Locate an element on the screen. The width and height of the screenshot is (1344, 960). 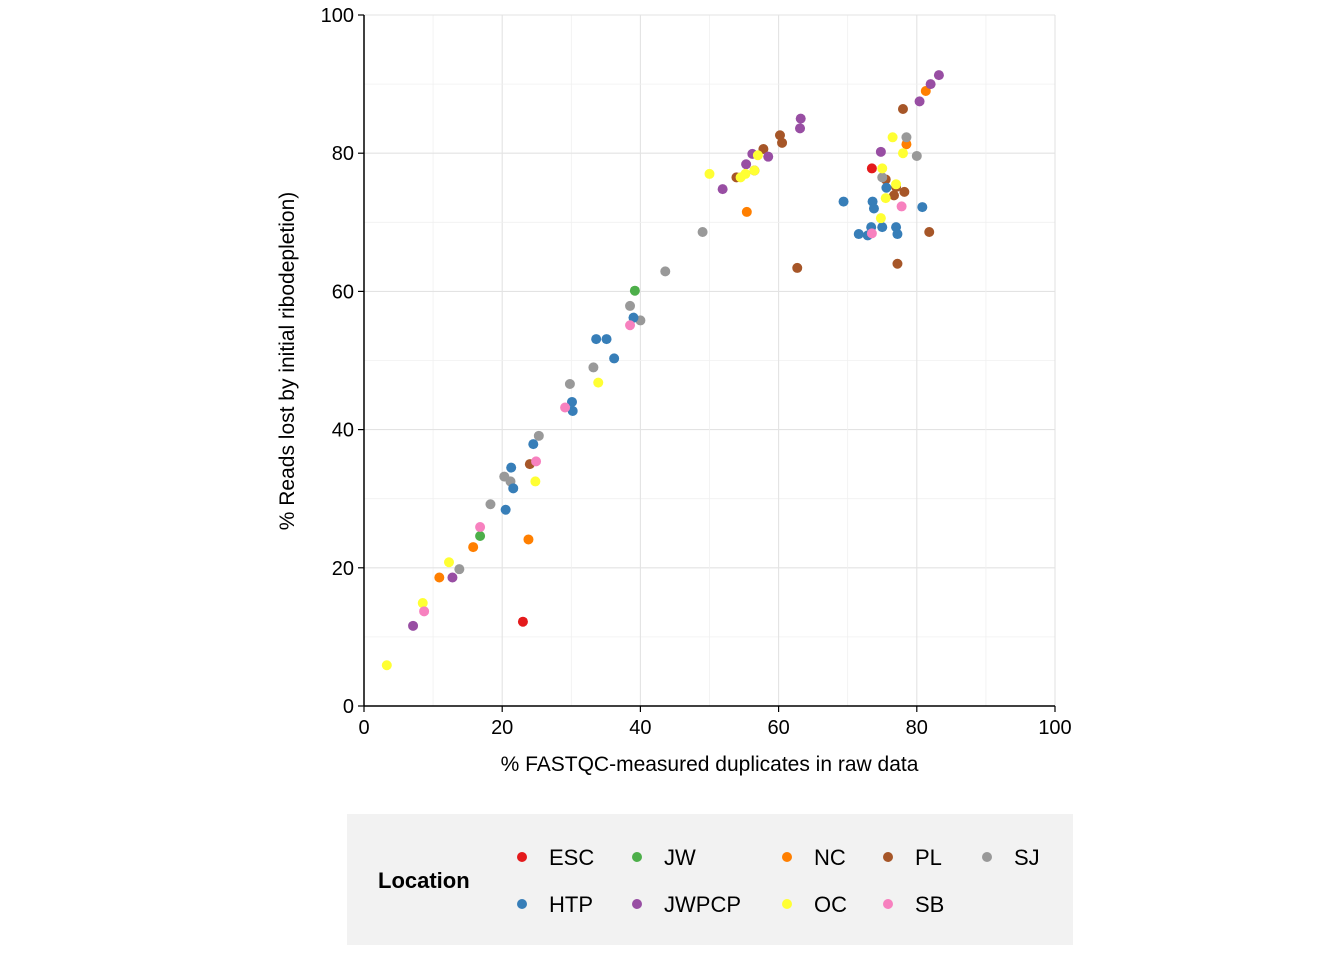
y-tick-label: 60 is located at coordinates (343, 292).